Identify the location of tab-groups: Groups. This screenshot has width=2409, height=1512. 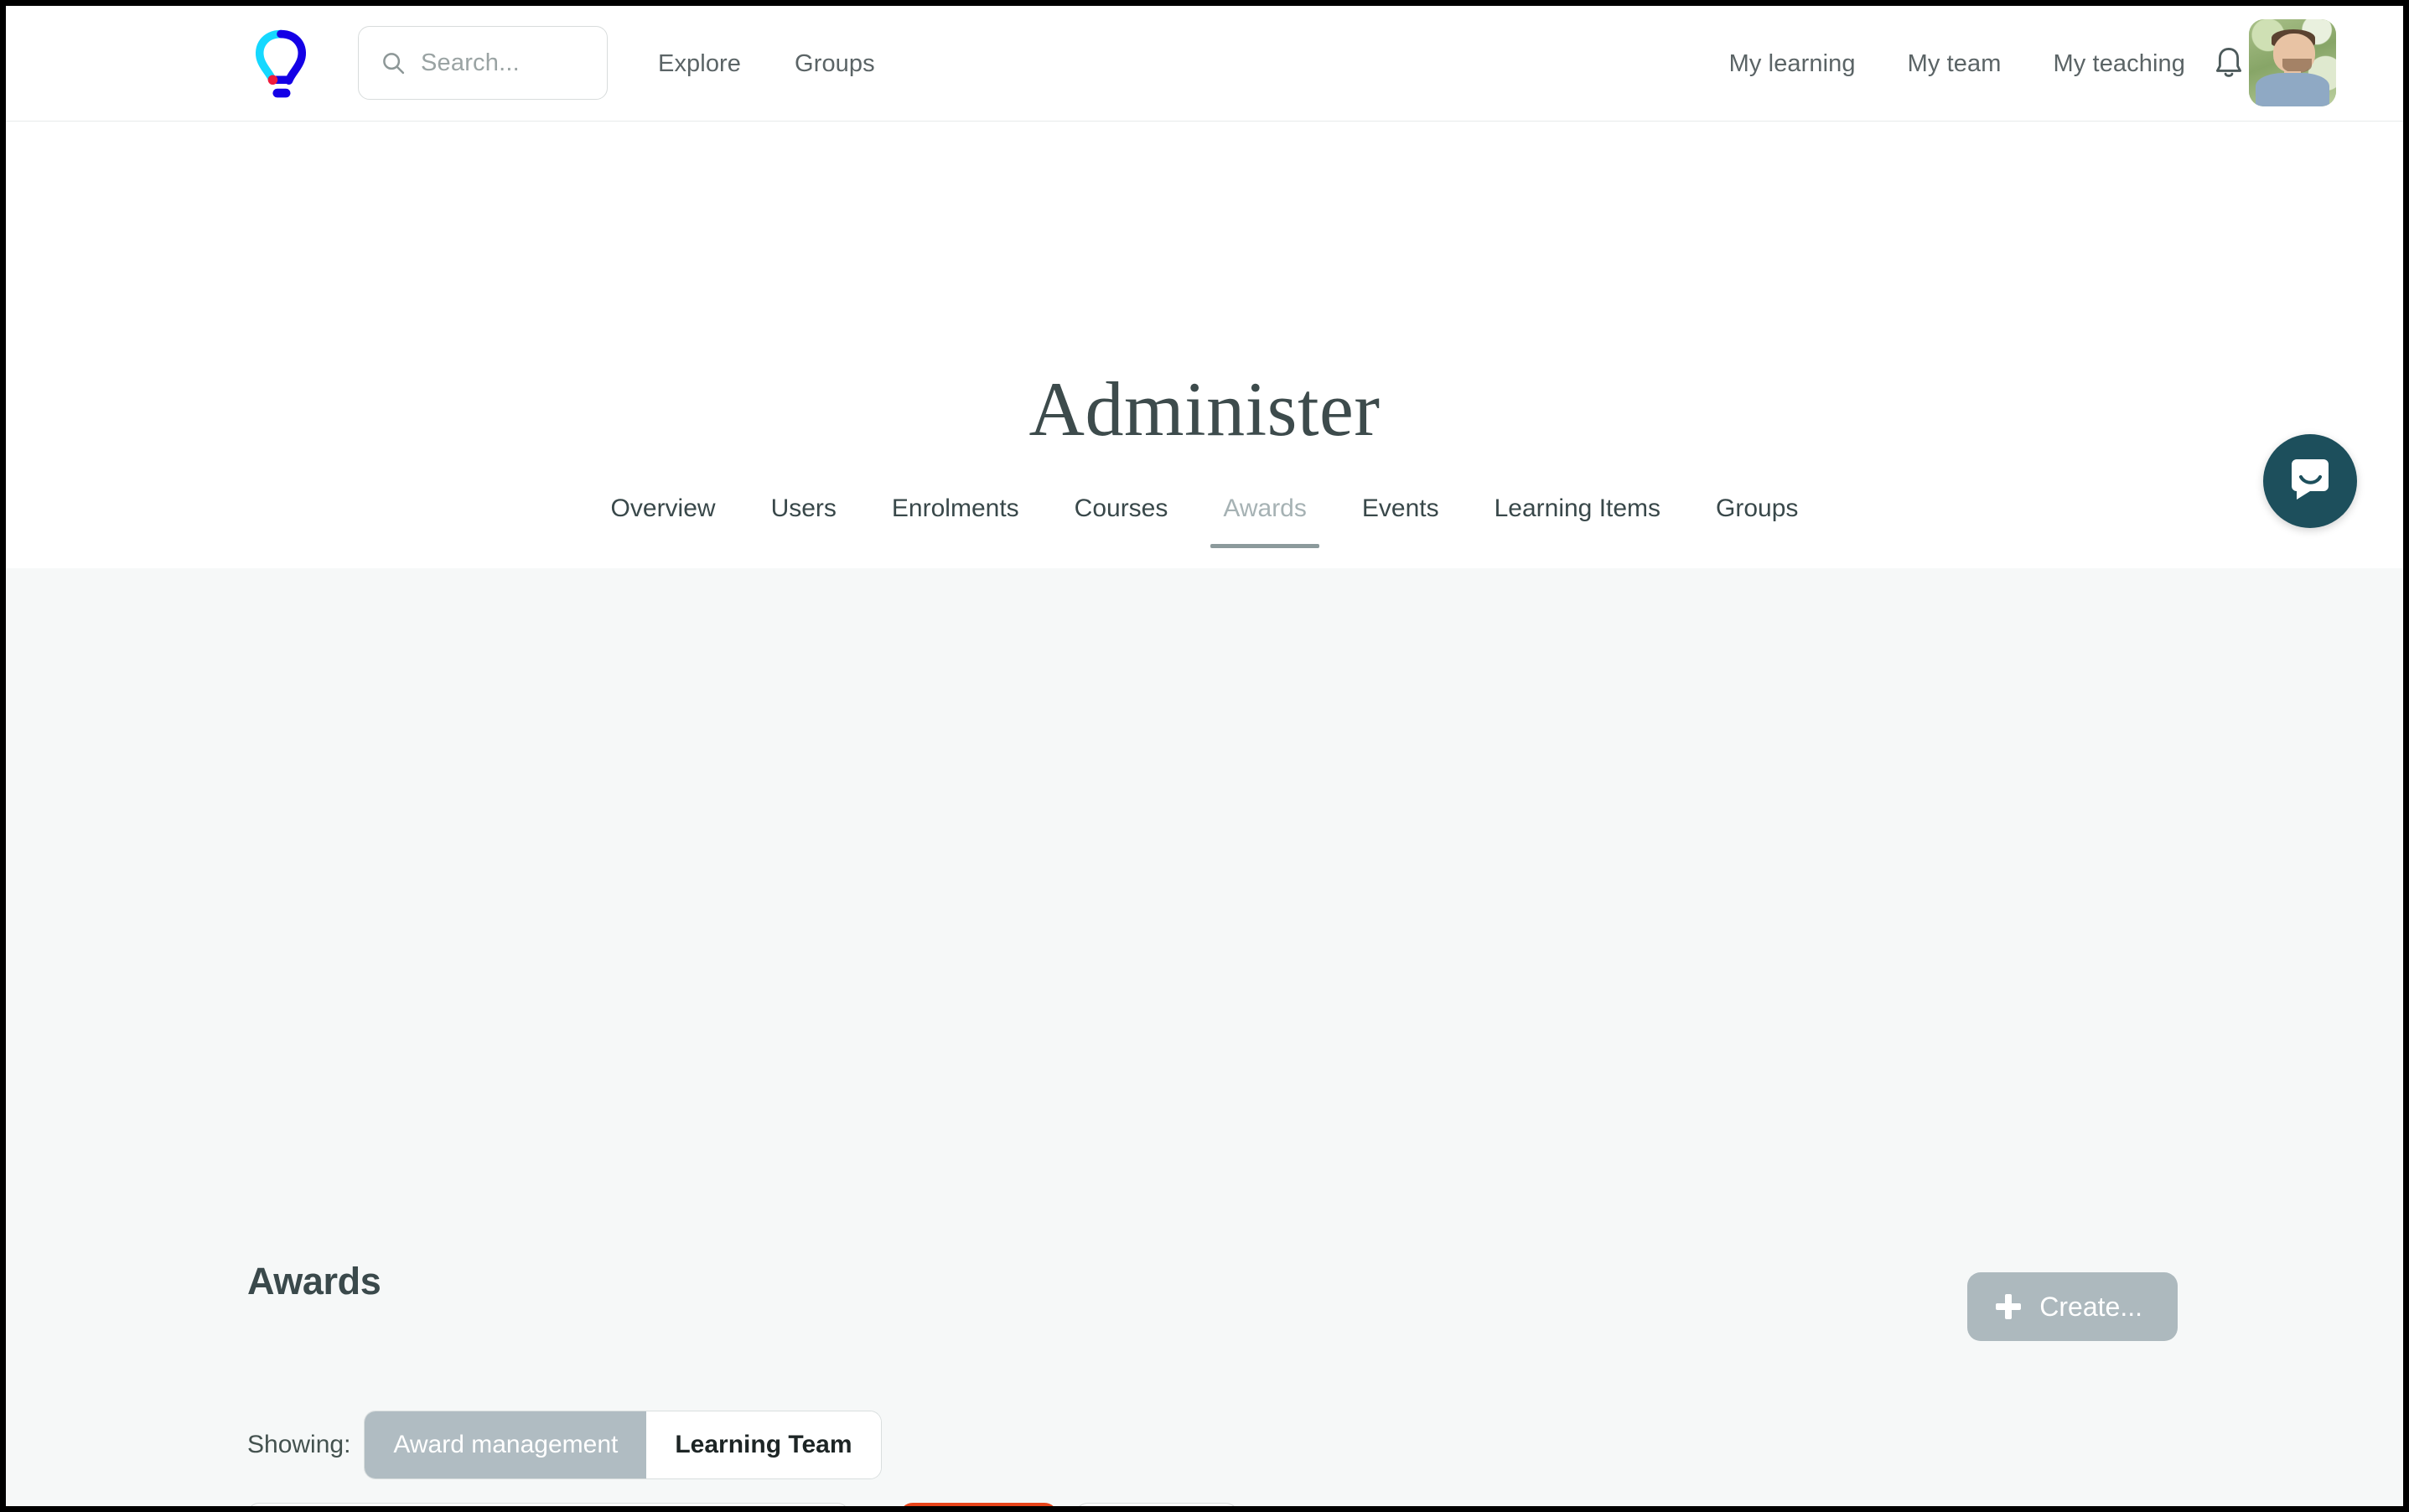
(1758, 508).